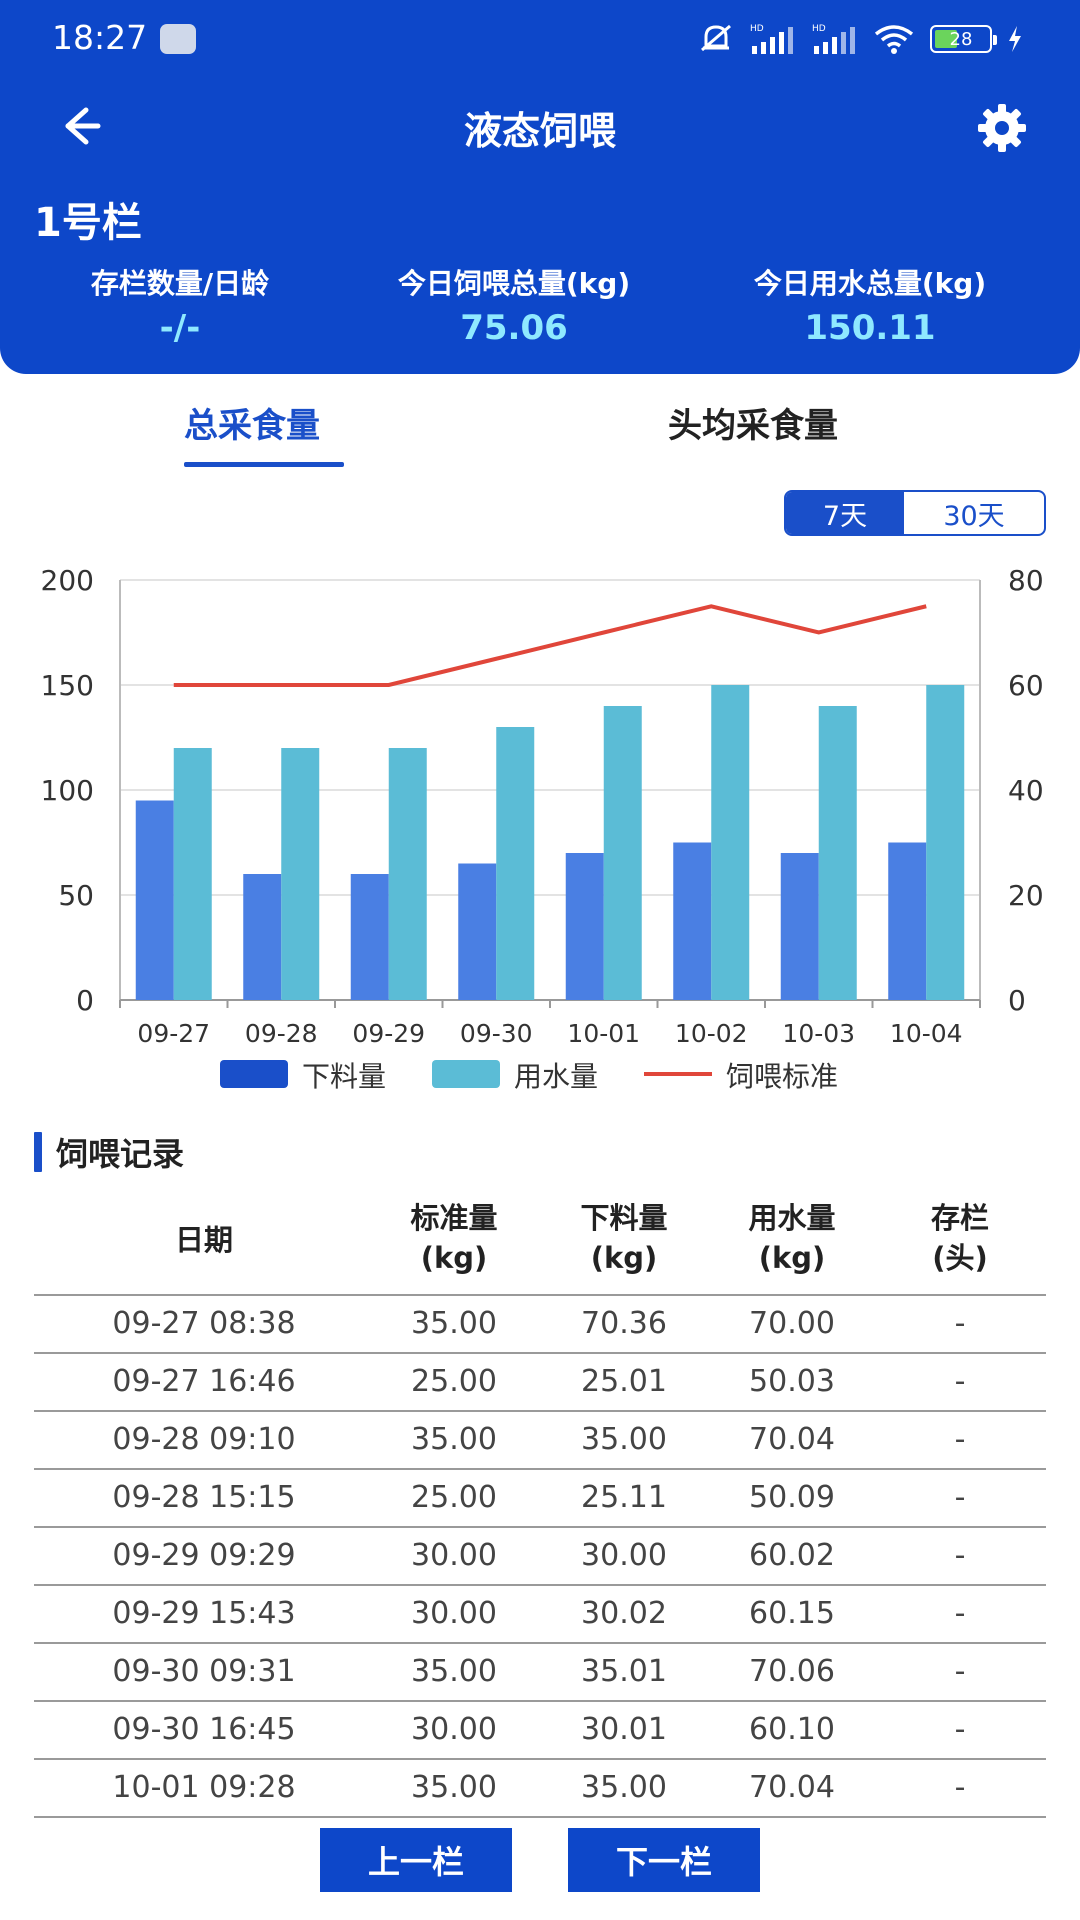 The width and height of the screenshot is (1080, 1920). I want to click on wifi-icon, so click(894, 39).